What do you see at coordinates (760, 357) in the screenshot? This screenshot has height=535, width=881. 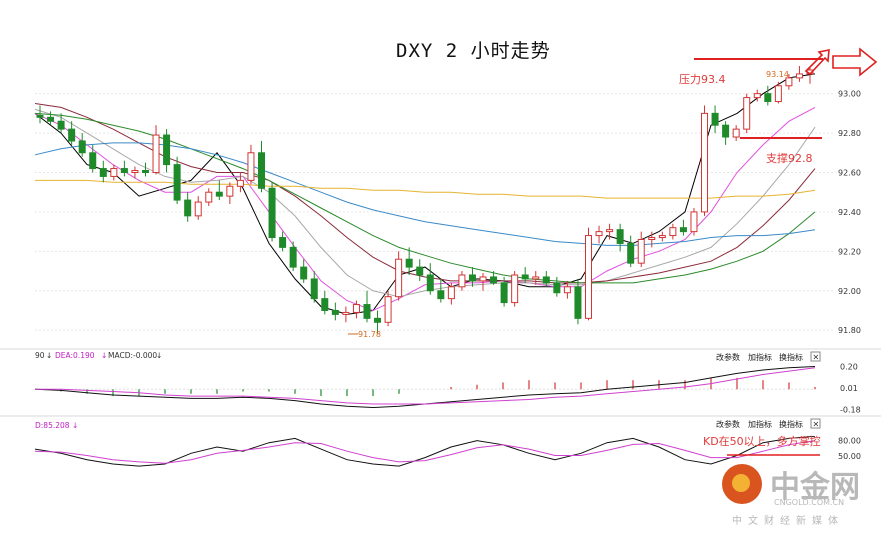 I see `macd-toolbar-button-1: 加指标` at bounding box center [760, 357].